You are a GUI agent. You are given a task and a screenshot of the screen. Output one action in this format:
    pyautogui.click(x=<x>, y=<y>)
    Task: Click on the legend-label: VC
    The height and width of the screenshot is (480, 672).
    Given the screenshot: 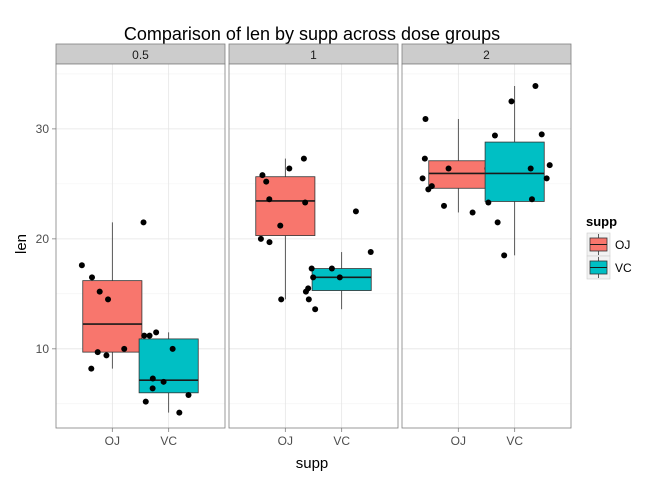 What is the action you would take?
    pyautogui.click(x=623, y=268)
    